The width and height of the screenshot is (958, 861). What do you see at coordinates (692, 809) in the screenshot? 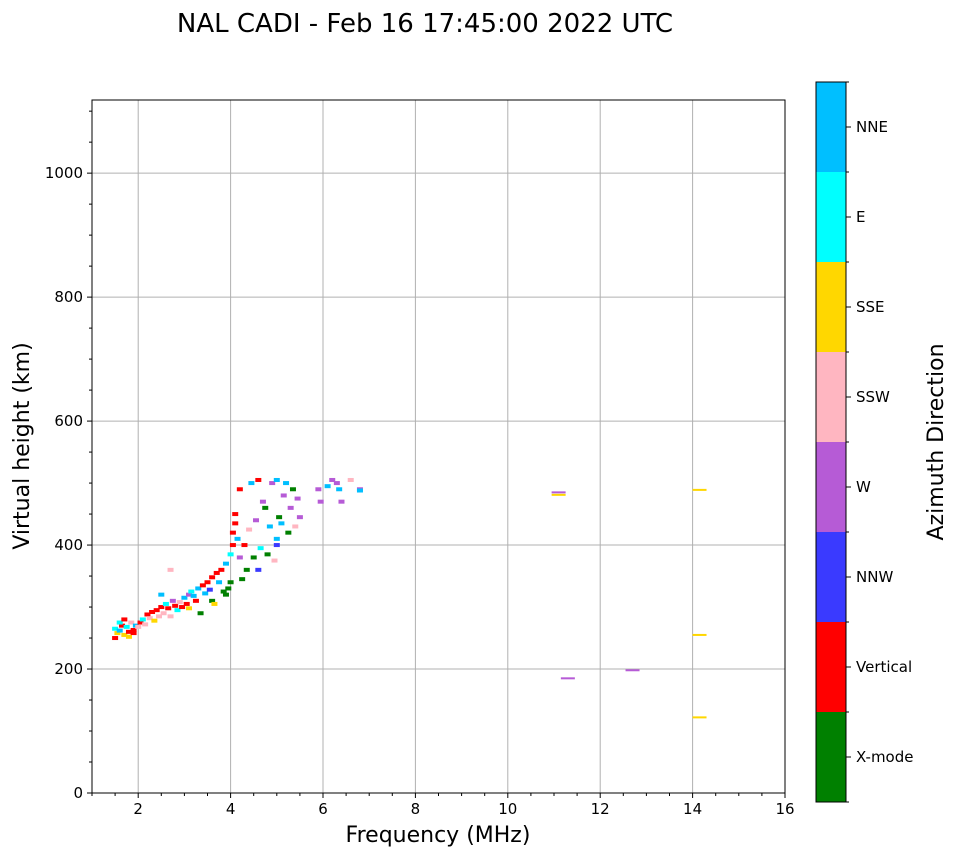
I see `x-tick-label: 14` at bounding box center [692, 809].